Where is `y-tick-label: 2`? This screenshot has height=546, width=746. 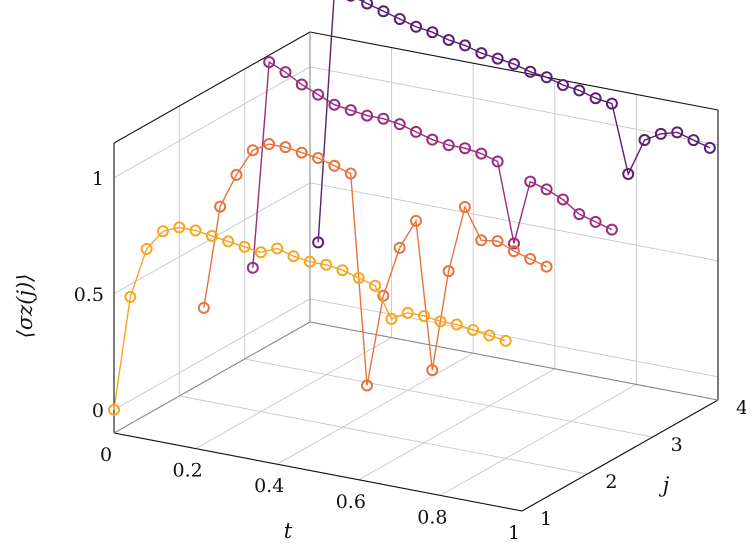
y-tick-label: 2 is located at coordinates (611, 482).